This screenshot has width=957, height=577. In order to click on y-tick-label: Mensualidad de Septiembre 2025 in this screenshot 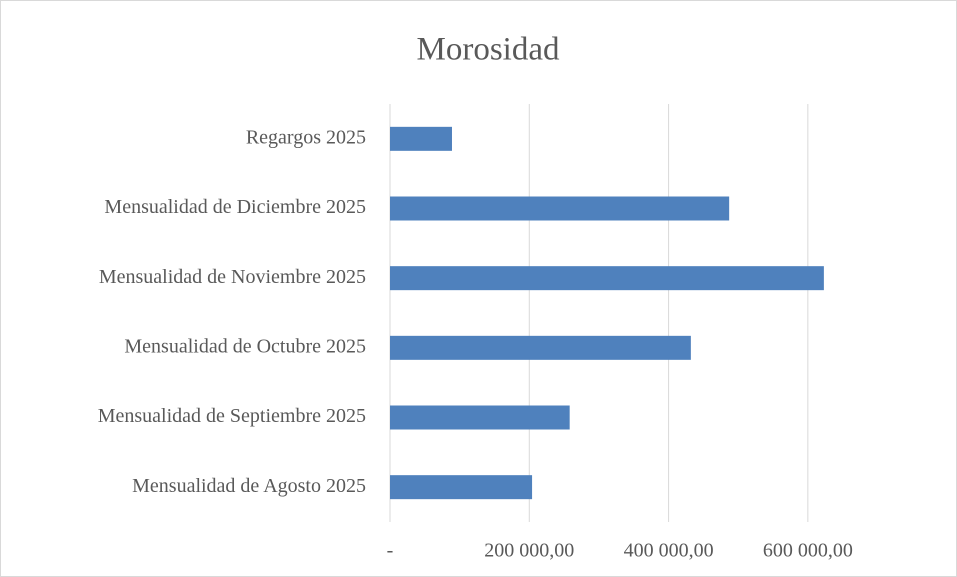, I will do `click(232, 416)`.